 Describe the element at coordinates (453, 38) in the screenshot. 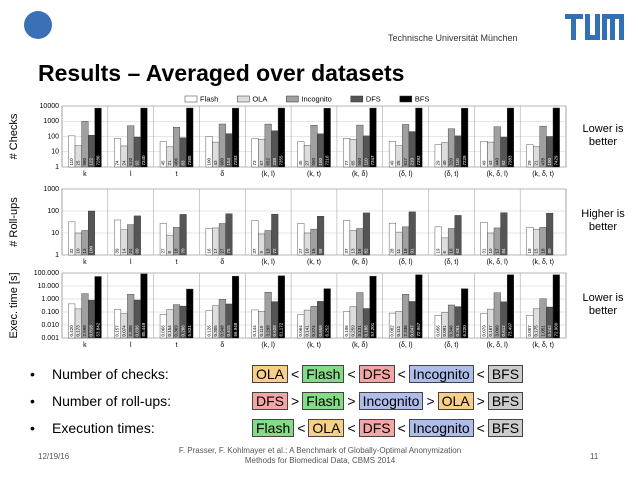

I see `institution: Technische Universität München` at that location.